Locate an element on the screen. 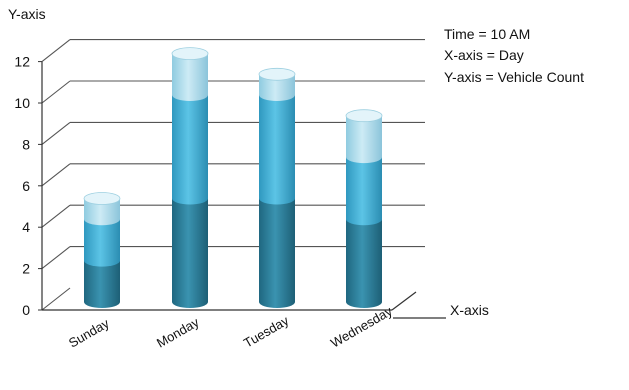 This screenshot has height=390, width=629. y-tick-label: 0 is located at coordinates (26, 310).